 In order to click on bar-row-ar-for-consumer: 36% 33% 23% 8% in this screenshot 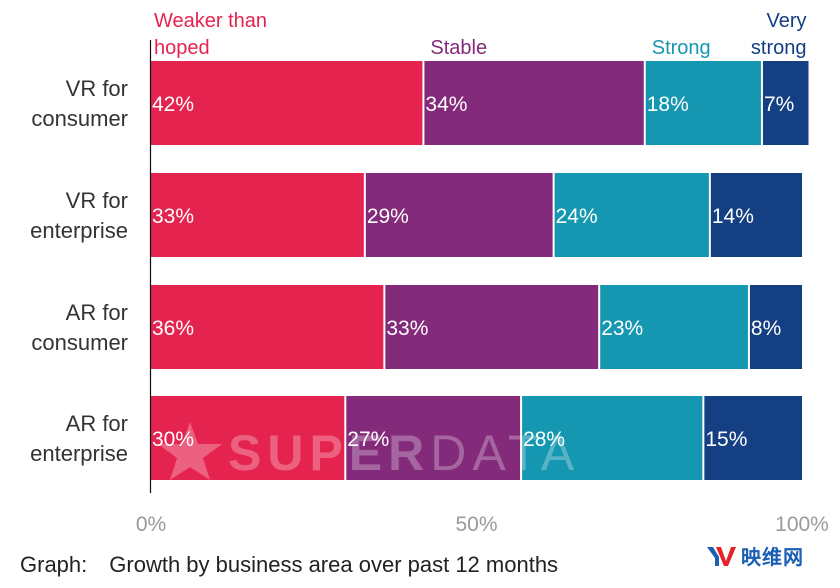, I will do `click(476, 327)`.